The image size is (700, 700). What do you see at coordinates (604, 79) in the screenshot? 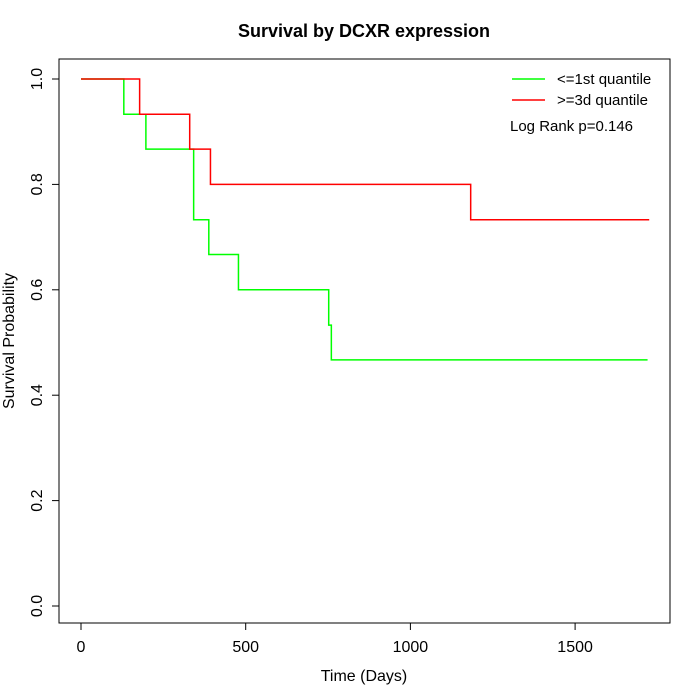
I see `legend-label-low: <=1st quantile` at bounding box center [604, 79].